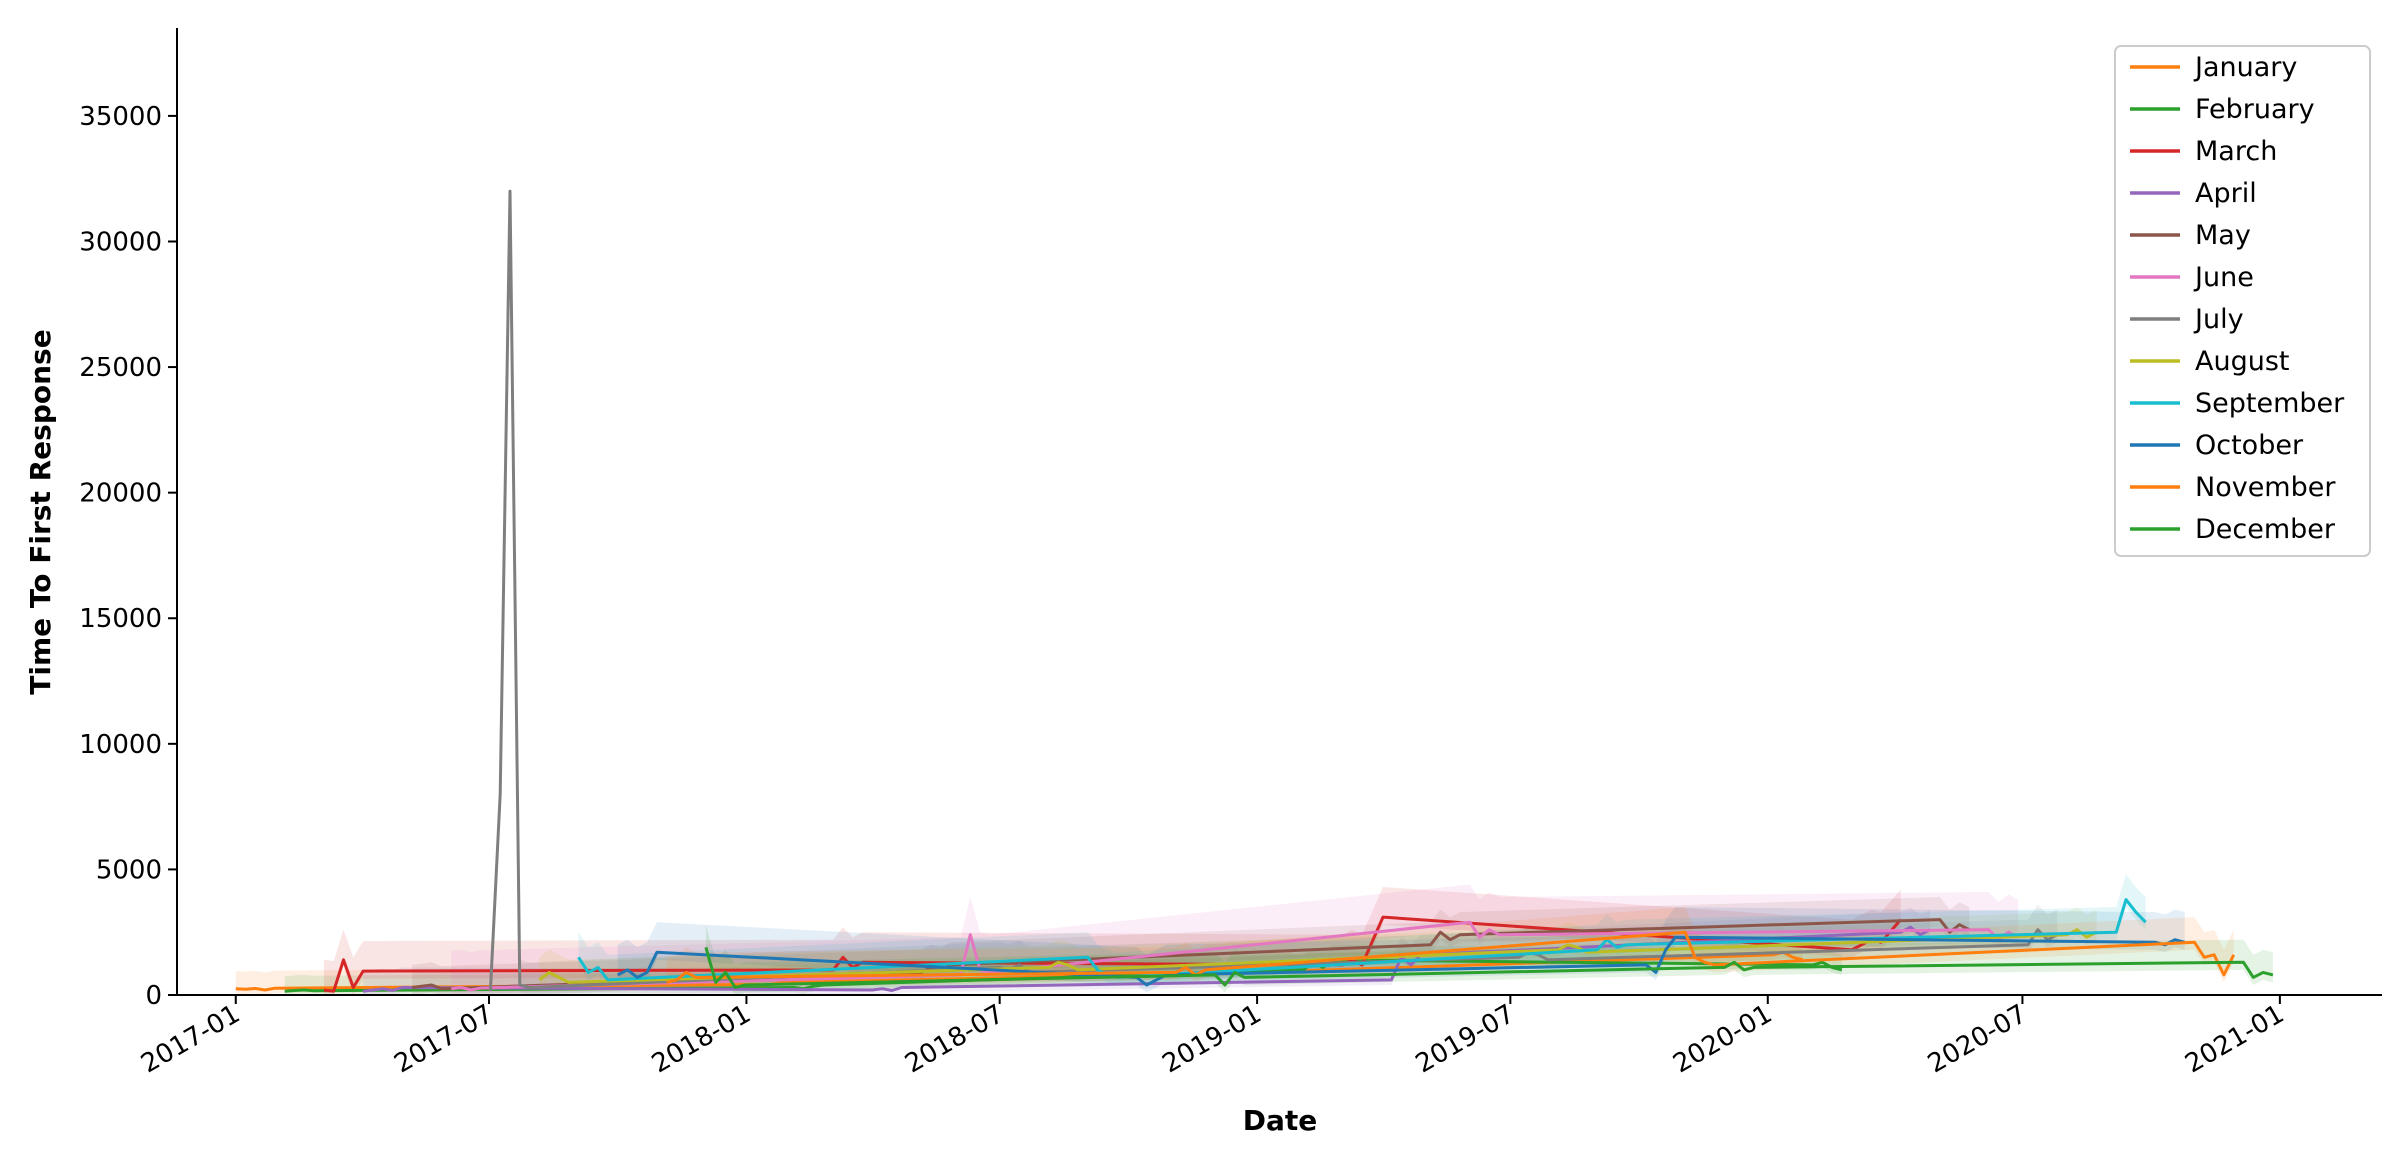 Image resolution: width=2400 pixels, height=1160 pixels. I want to click on y-tick-label: 30000, so click(120, 242).